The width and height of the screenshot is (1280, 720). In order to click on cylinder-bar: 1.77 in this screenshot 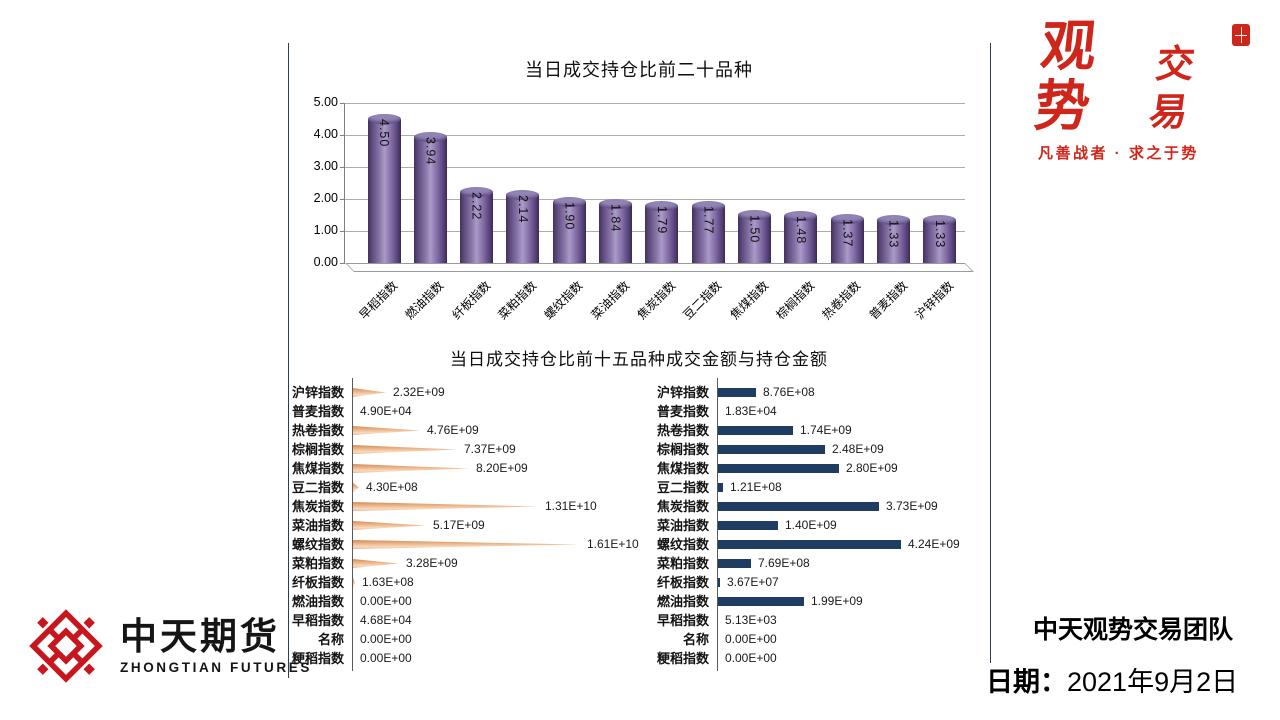, I will do `click(708, 232)`.